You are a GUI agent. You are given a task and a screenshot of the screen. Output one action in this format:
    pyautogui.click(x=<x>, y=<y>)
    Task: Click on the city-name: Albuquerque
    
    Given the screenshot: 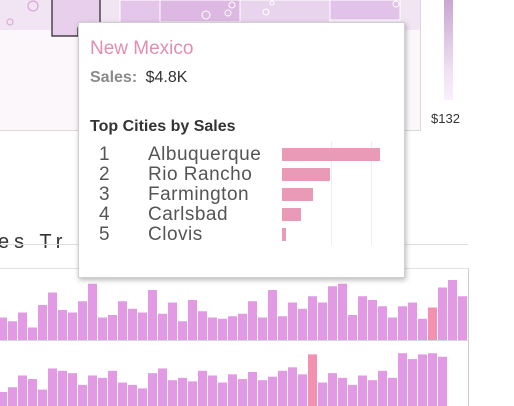 What is the action you would take?
    pyautogui.click(x=205, y=154)
    